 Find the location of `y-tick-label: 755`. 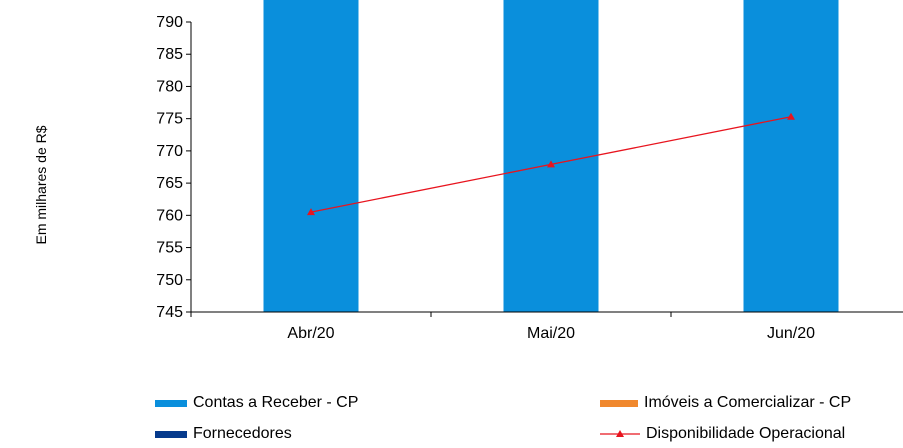

y-tick-label: 755 is located at coordinates (169, 248).